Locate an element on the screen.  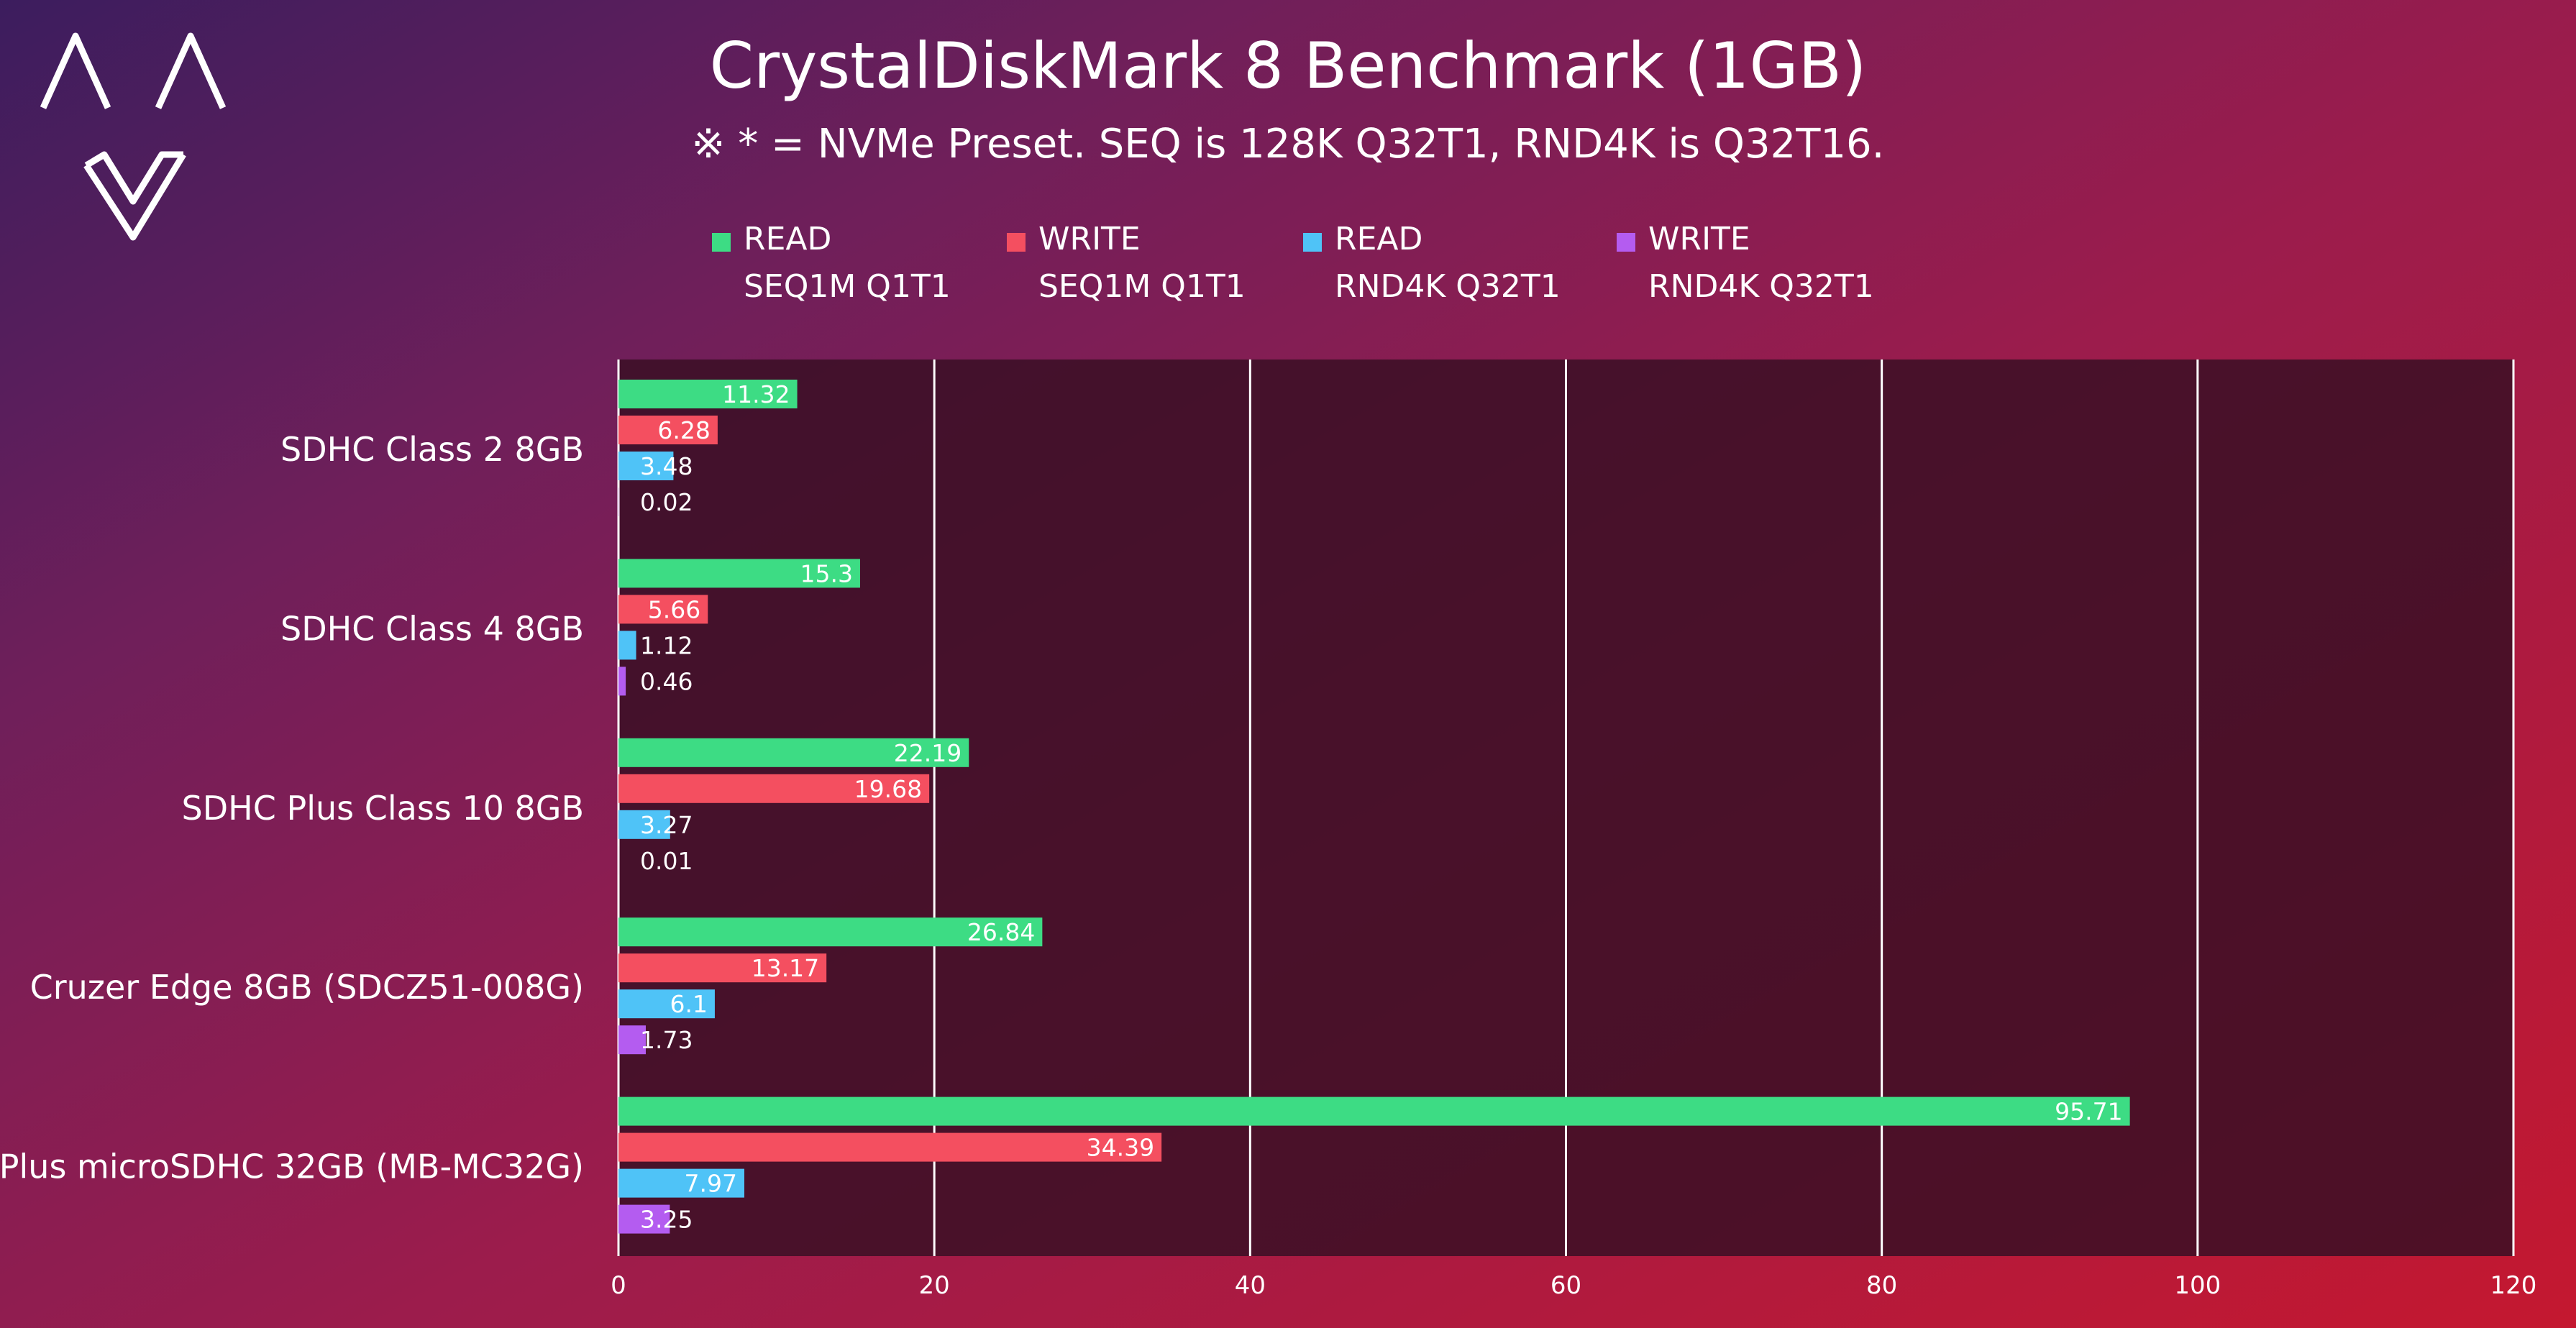
x-tick-label: 120 is located at coordinates (2513, 1285).